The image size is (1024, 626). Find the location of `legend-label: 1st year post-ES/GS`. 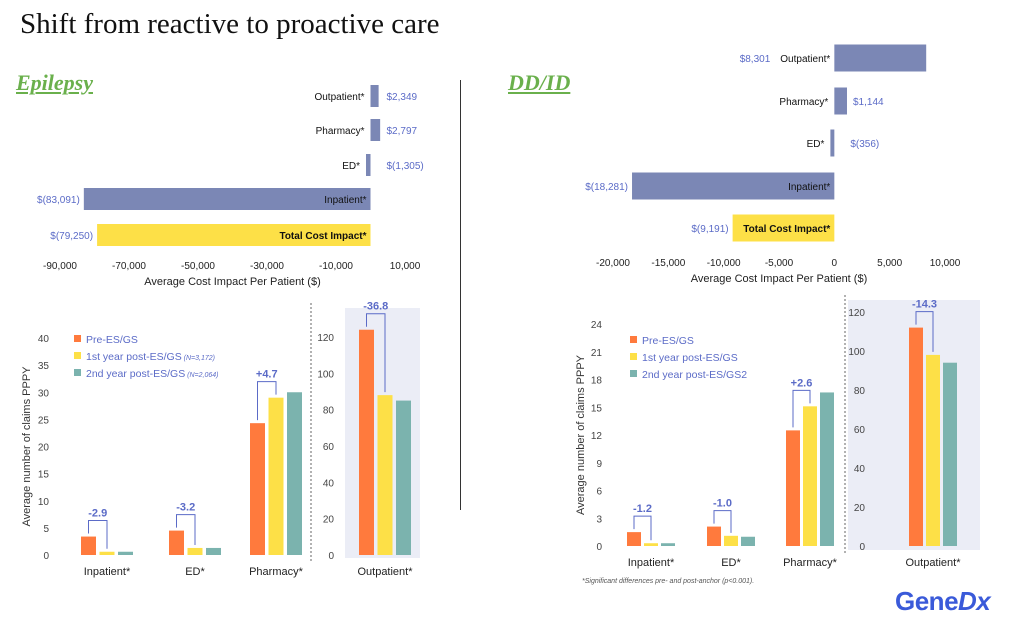

legend-label: 1st year post-ES/GS is located at coordinates (690, 358).